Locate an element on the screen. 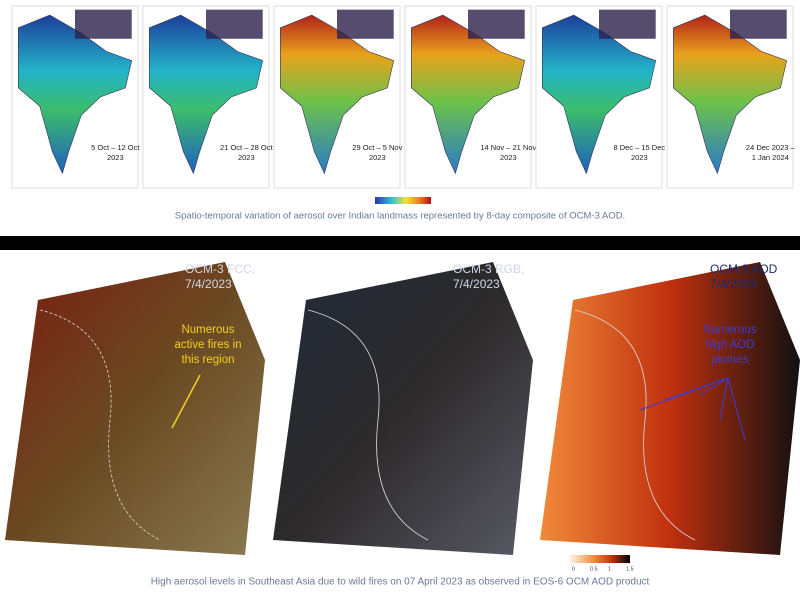  date-label: 14 Nov – 21 Nov is located at coordinates (508, 147).